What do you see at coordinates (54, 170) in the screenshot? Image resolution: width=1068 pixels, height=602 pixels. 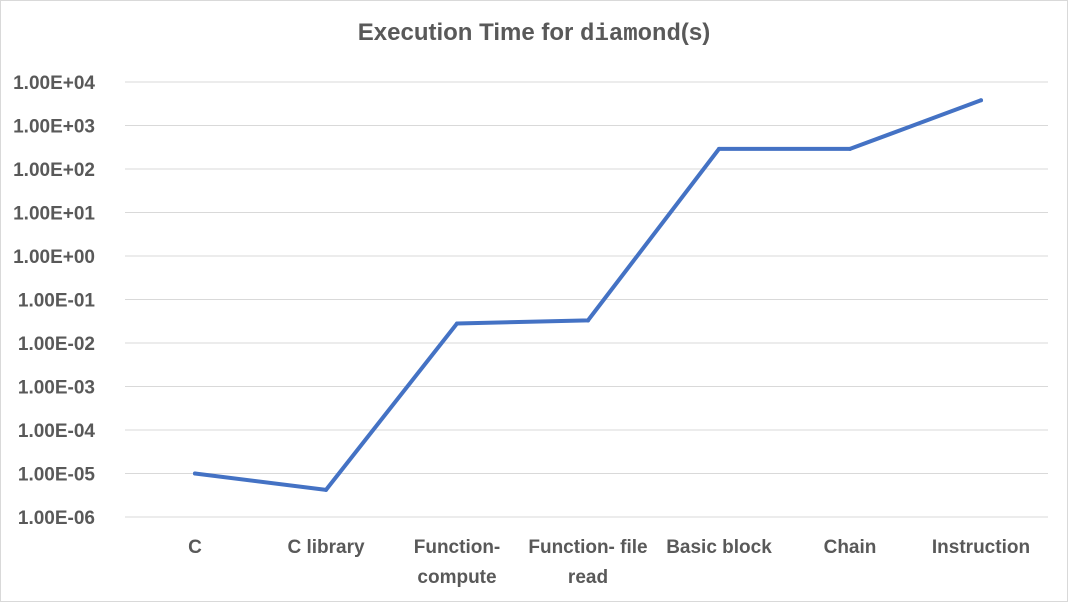 I see `y-tick-label: 1.00E+02` at bounding box center [54, 170].